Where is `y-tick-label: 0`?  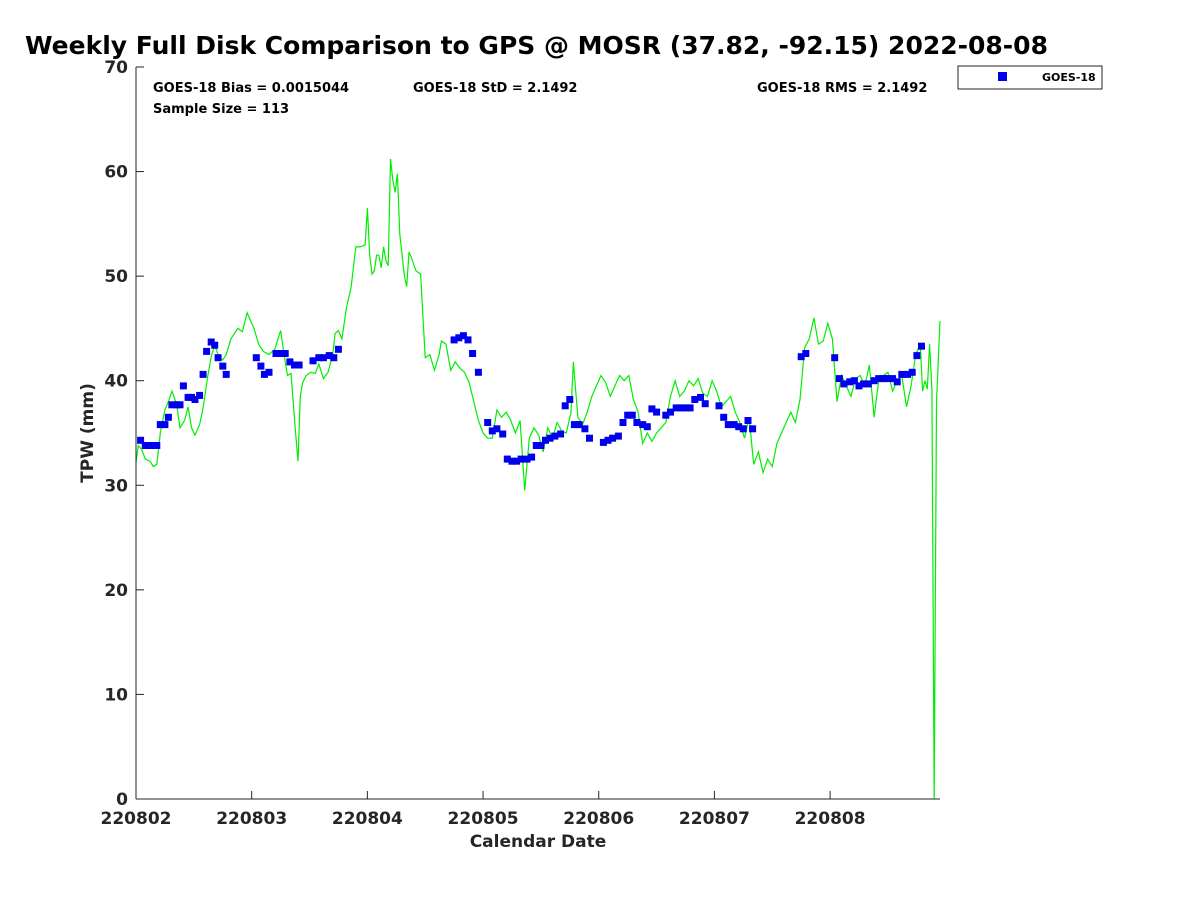
y-tick-label: 0 is located at coordinates (122, 800).